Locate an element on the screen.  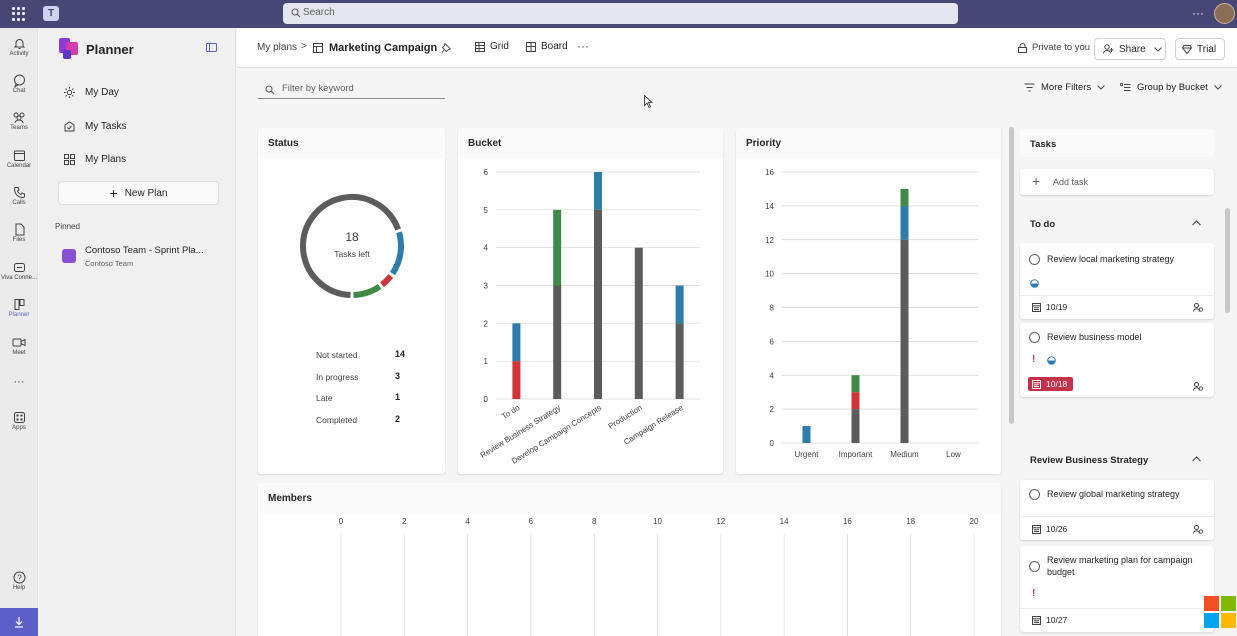
more-options-icon: ··· is located at coordinates (1198, 13).